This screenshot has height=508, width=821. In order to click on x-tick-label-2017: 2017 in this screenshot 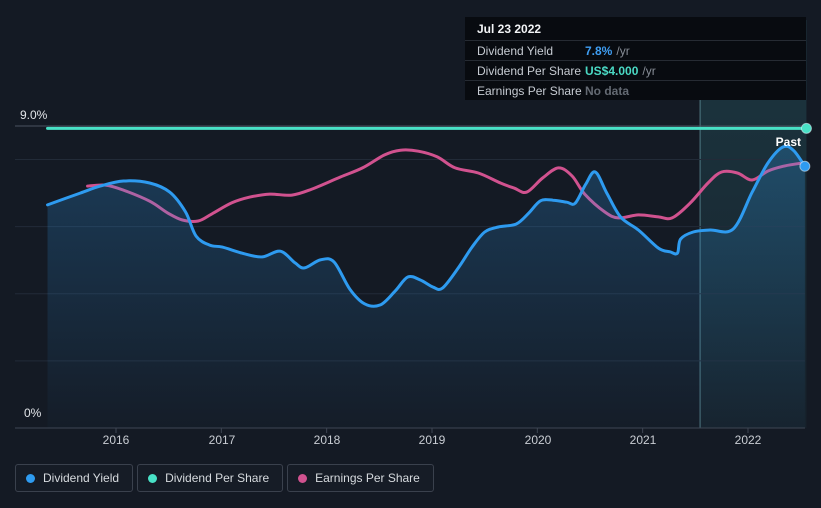, I will do `click(222, 440)`.